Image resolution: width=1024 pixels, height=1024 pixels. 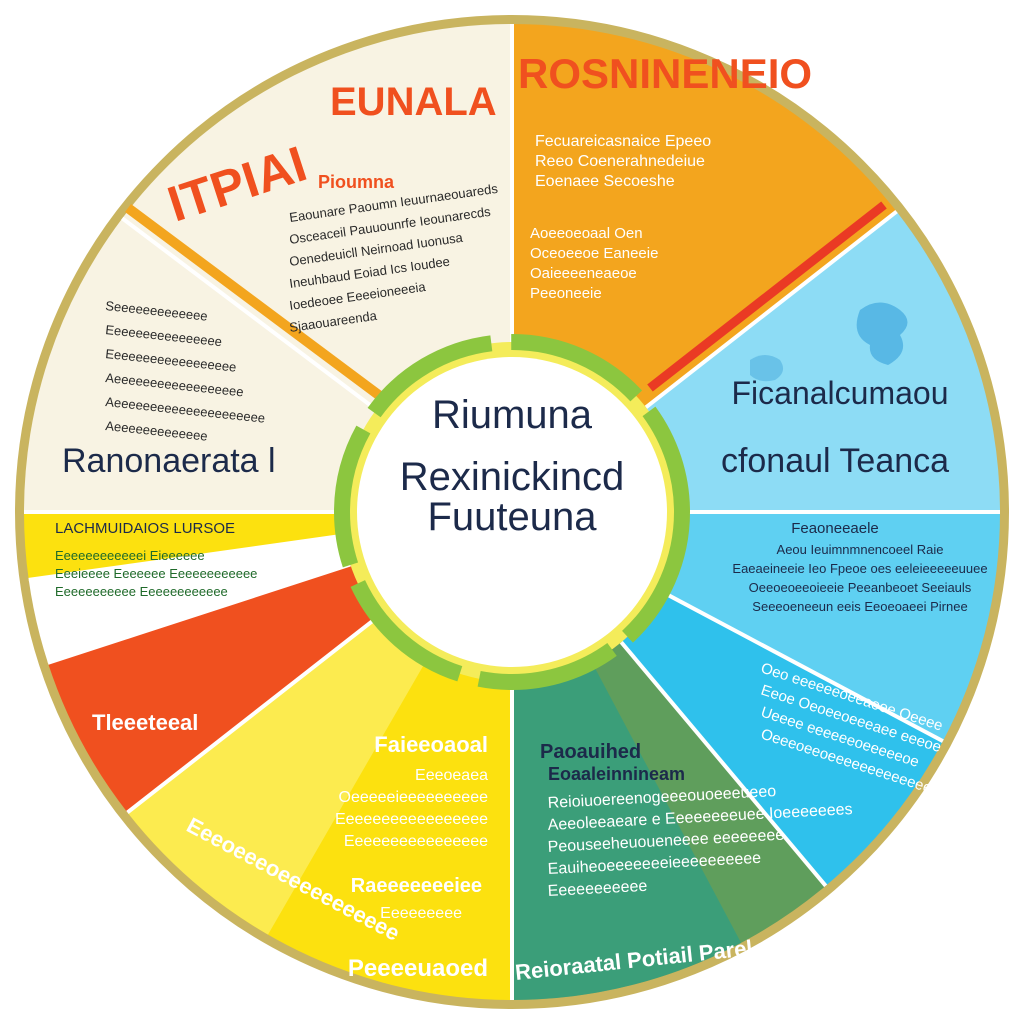 I want to click on top-right-title: ROSNINENEIO, so click(x=665, y=73).